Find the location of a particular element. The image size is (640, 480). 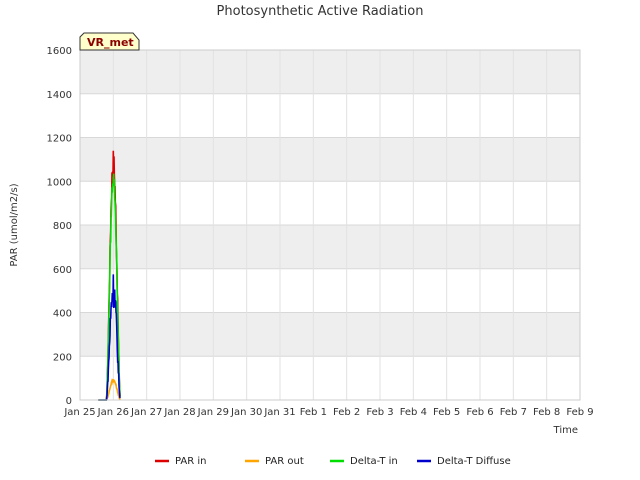

x-tick-label: Feb 6 is located at coordinates (479, 412).